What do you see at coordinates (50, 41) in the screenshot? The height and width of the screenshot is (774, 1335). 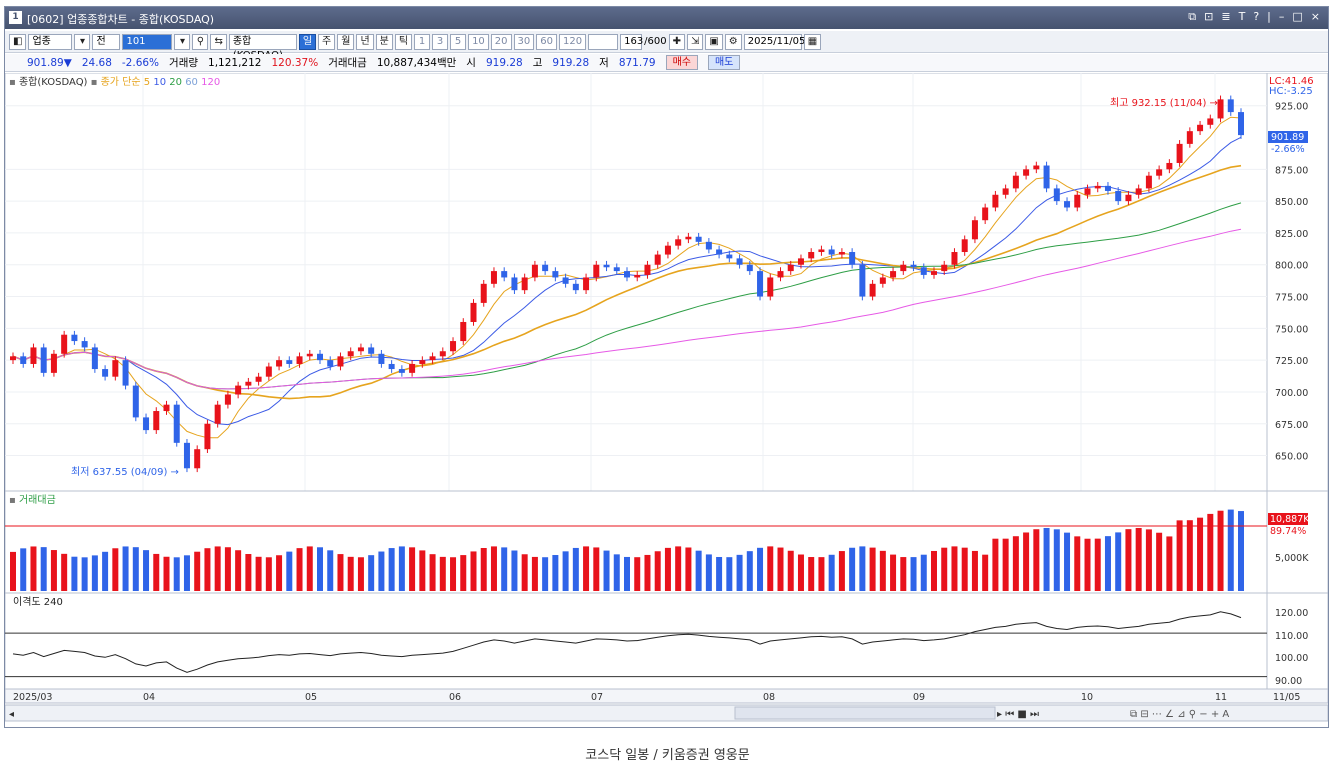 I see `market-select: 업종` at bounding box center [50, 41].